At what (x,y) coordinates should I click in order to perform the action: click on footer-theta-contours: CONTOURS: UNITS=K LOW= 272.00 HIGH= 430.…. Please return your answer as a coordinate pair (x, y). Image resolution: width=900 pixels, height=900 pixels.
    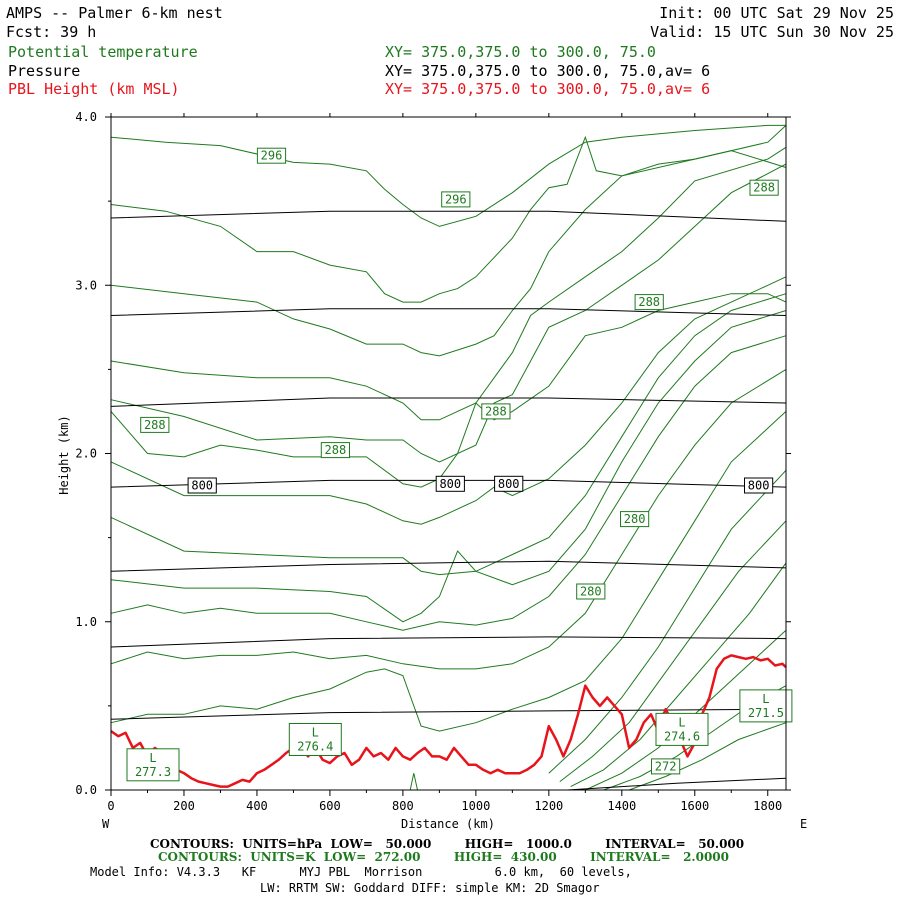
    Looking at the image, I should click on (443, 857).